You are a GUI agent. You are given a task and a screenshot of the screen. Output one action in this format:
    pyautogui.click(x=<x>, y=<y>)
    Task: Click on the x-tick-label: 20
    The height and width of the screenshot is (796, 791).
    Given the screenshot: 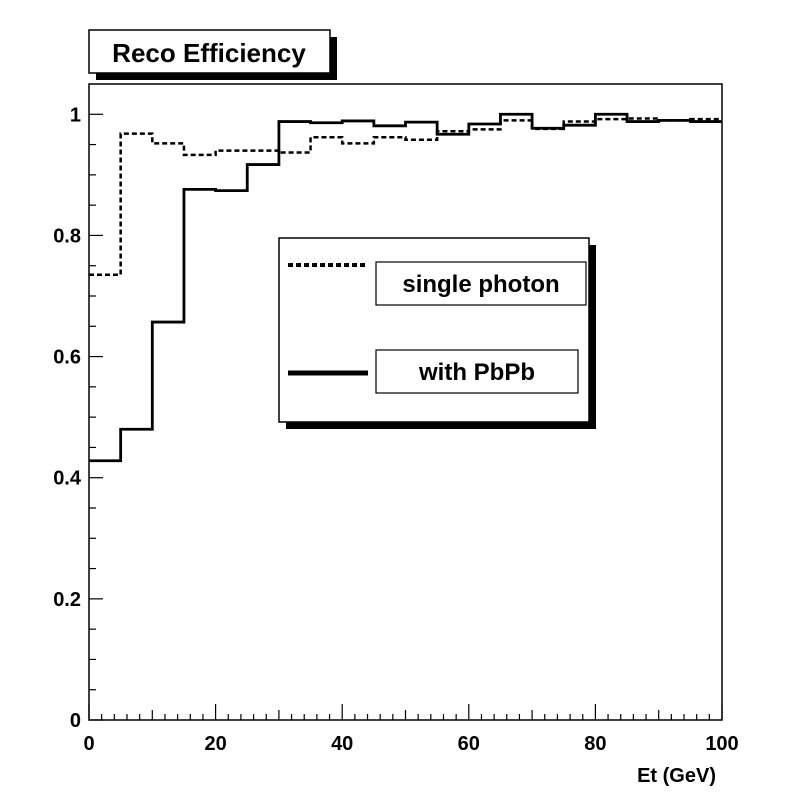 What is the action you would take?
    pyautogui.click(x=215, y=744)
    